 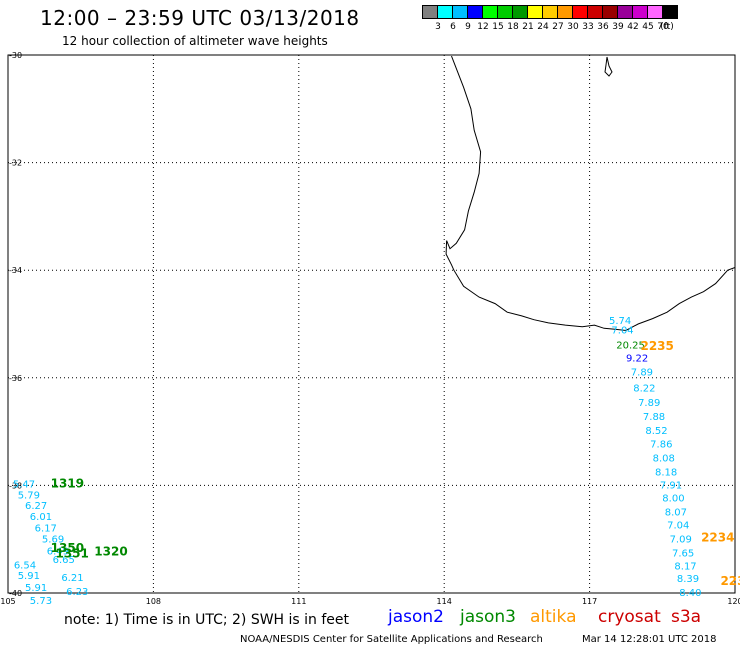 What do you see at coordinates (58, 551) in the screenshot?
I see `swh-value: 6.49` at bounding box center [58, 551].